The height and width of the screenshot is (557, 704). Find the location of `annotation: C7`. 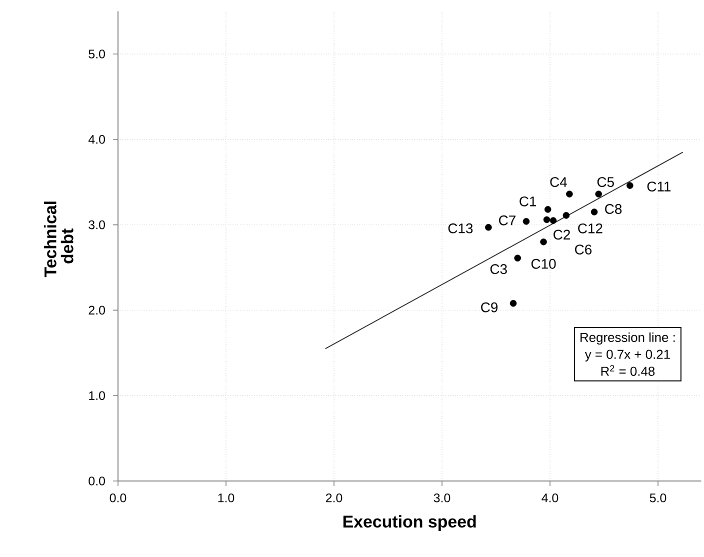

annotation: C7 is located at coordinates (507, 220).